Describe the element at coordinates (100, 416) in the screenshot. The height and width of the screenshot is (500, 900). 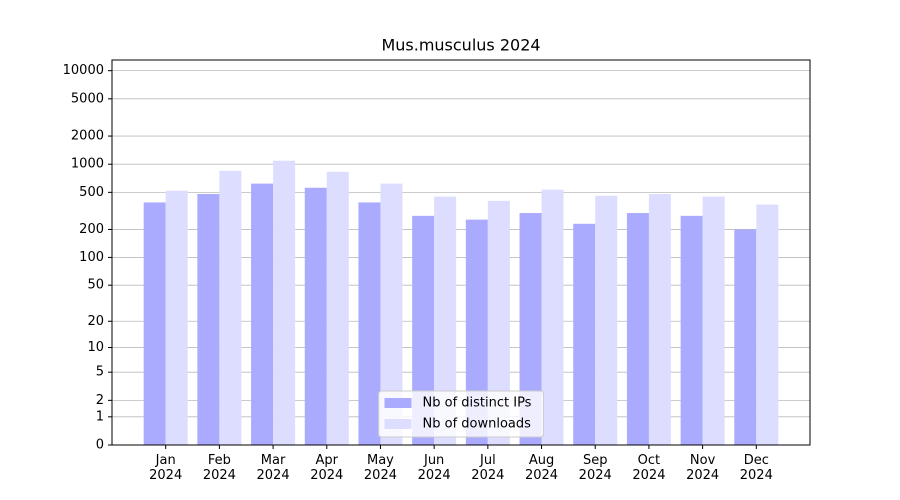
I see `y-tick-label: 1` at that location.